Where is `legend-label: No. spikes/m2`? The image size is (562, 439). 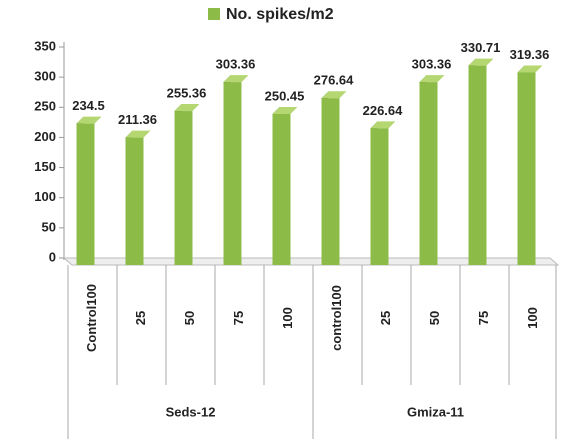 legend-label: No. spikes/m2 is located at coordinates (280, 14).